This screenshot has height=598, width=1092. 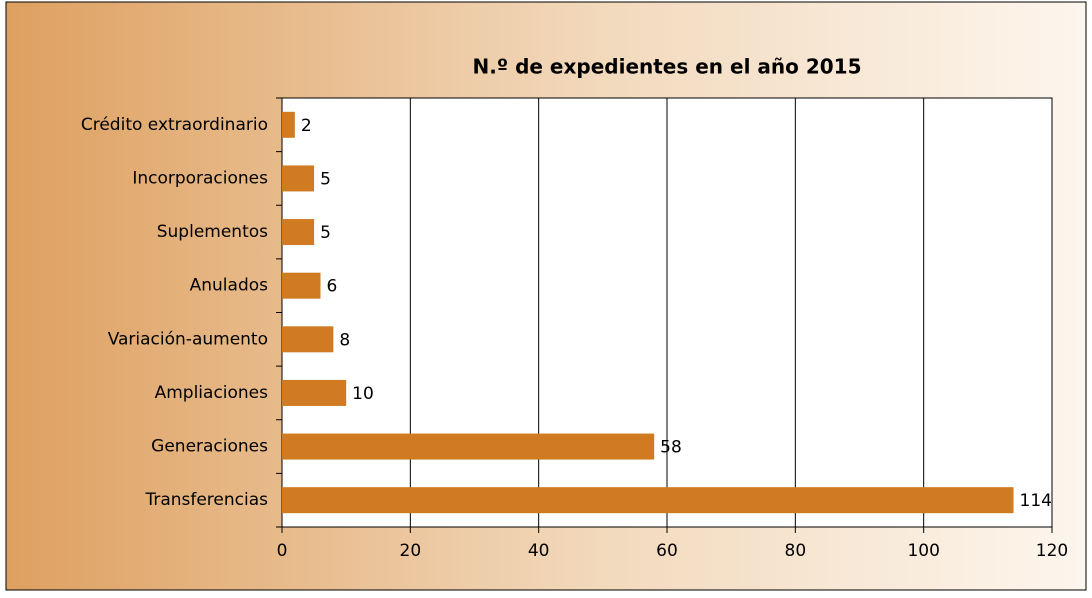 What do you see at coordinates (923, 551) in the screenshot?
I see `x-tick-label: 100` at bounding box center [923, 551].